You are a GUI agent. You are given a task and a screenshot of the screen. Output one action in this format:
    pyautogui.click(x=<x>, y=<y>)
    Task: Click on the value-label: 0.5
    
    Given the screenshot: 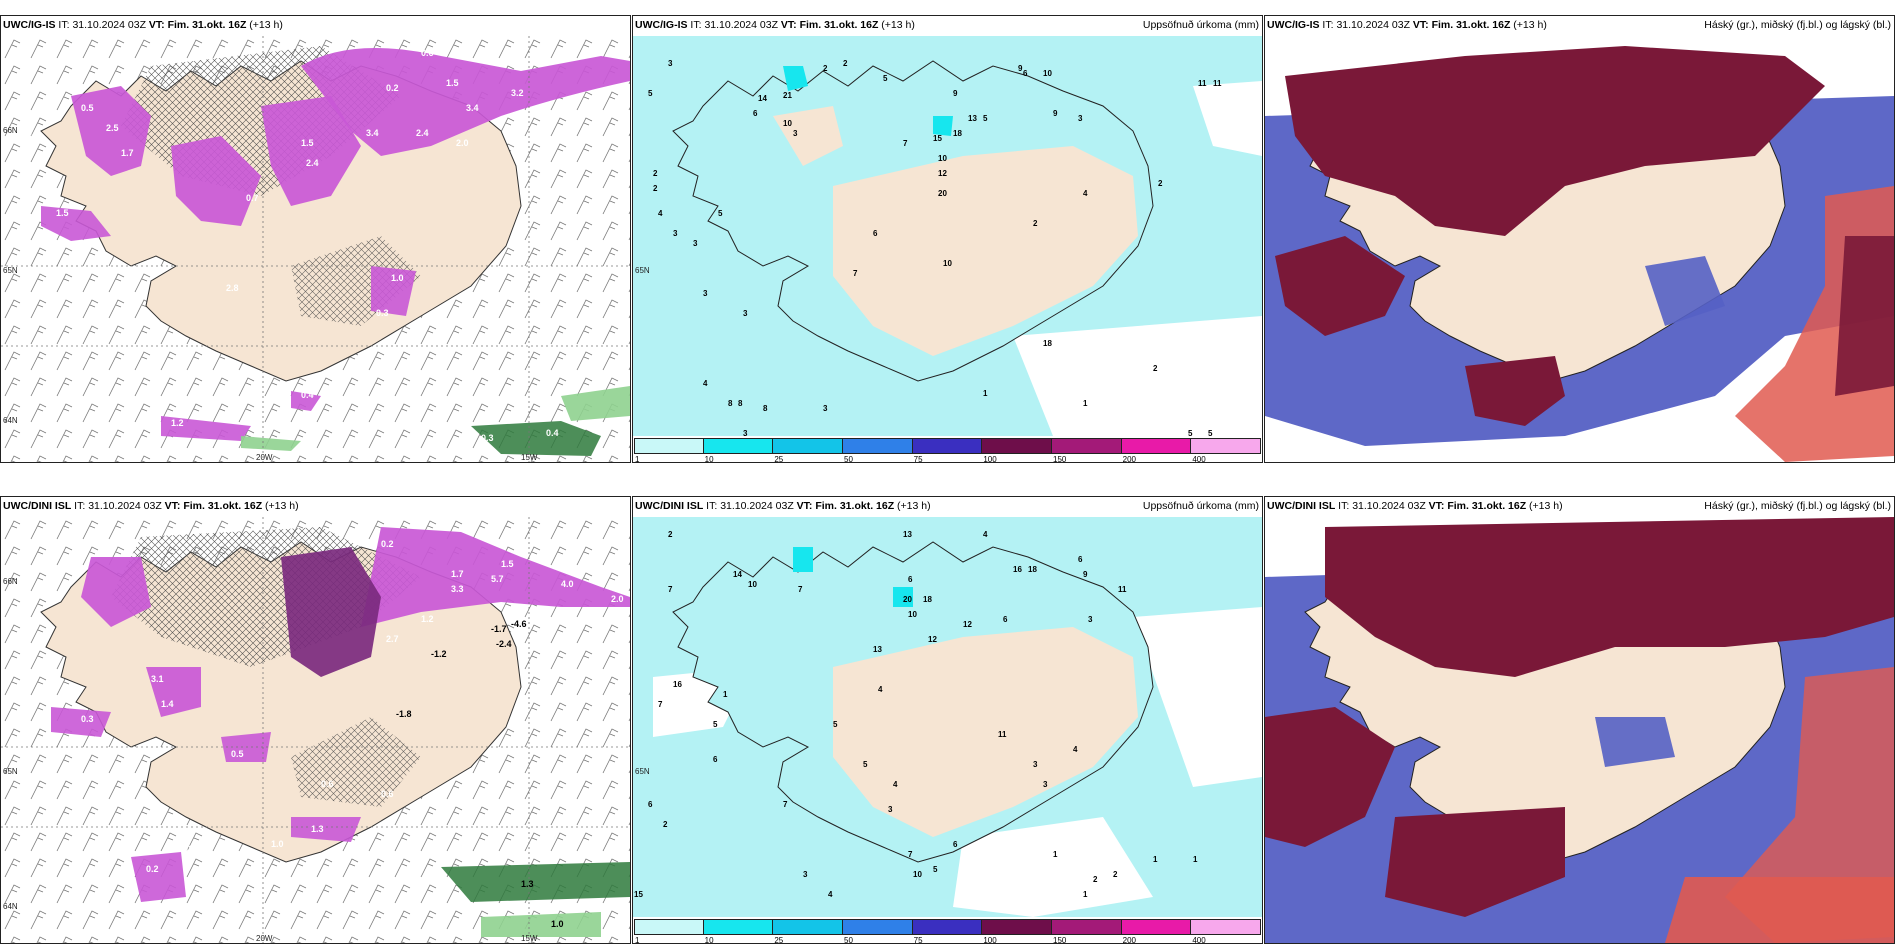 What is the action you would take?
    pyautogui.click(x=237, y=754)
    